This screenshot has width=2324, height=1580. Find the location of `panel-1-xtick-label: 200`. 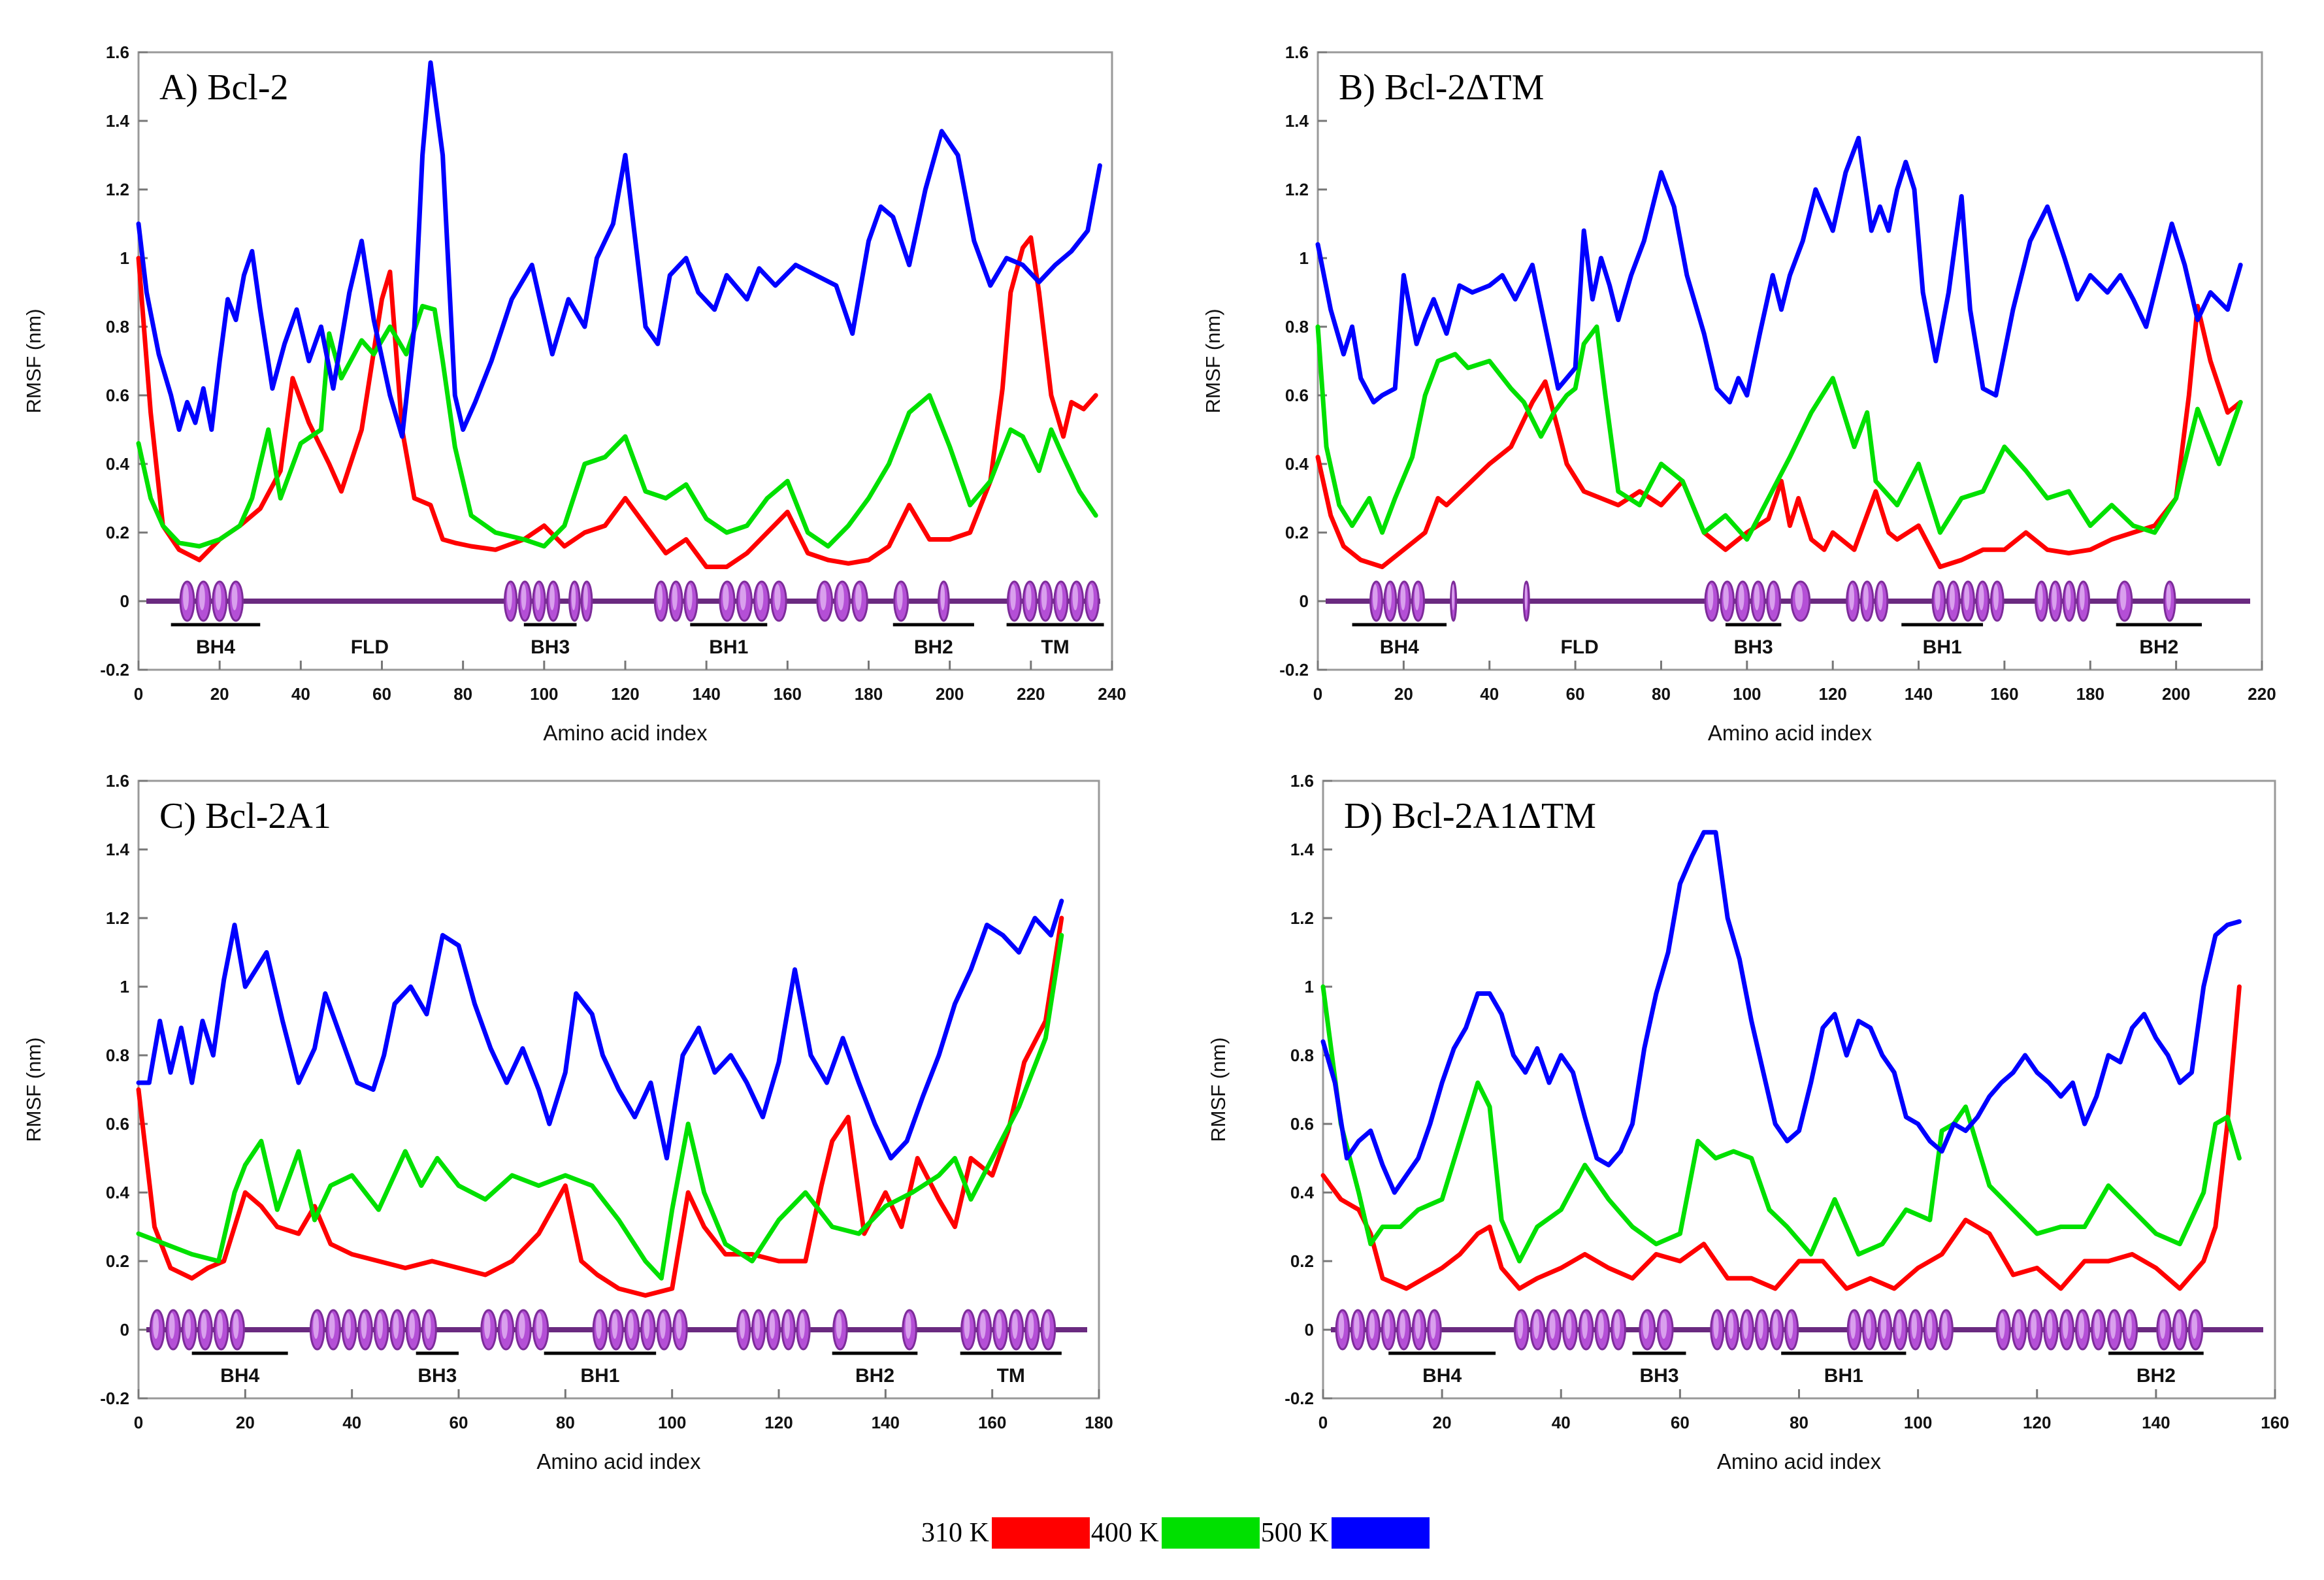

panel-1-xtick-label: 200 is located at coordinates (950, 694).